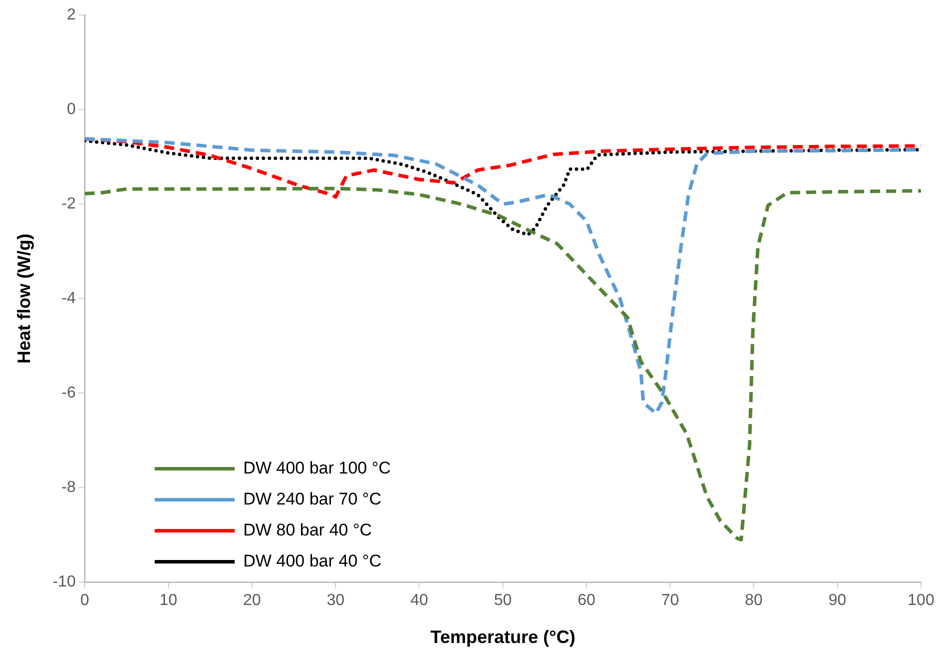 The width and height of the screenshot is (939, 661). What do you see at coordinates (64, 582) in the screenshot?
I see `y-tick-label: -10` at bounding box center [64, 582].